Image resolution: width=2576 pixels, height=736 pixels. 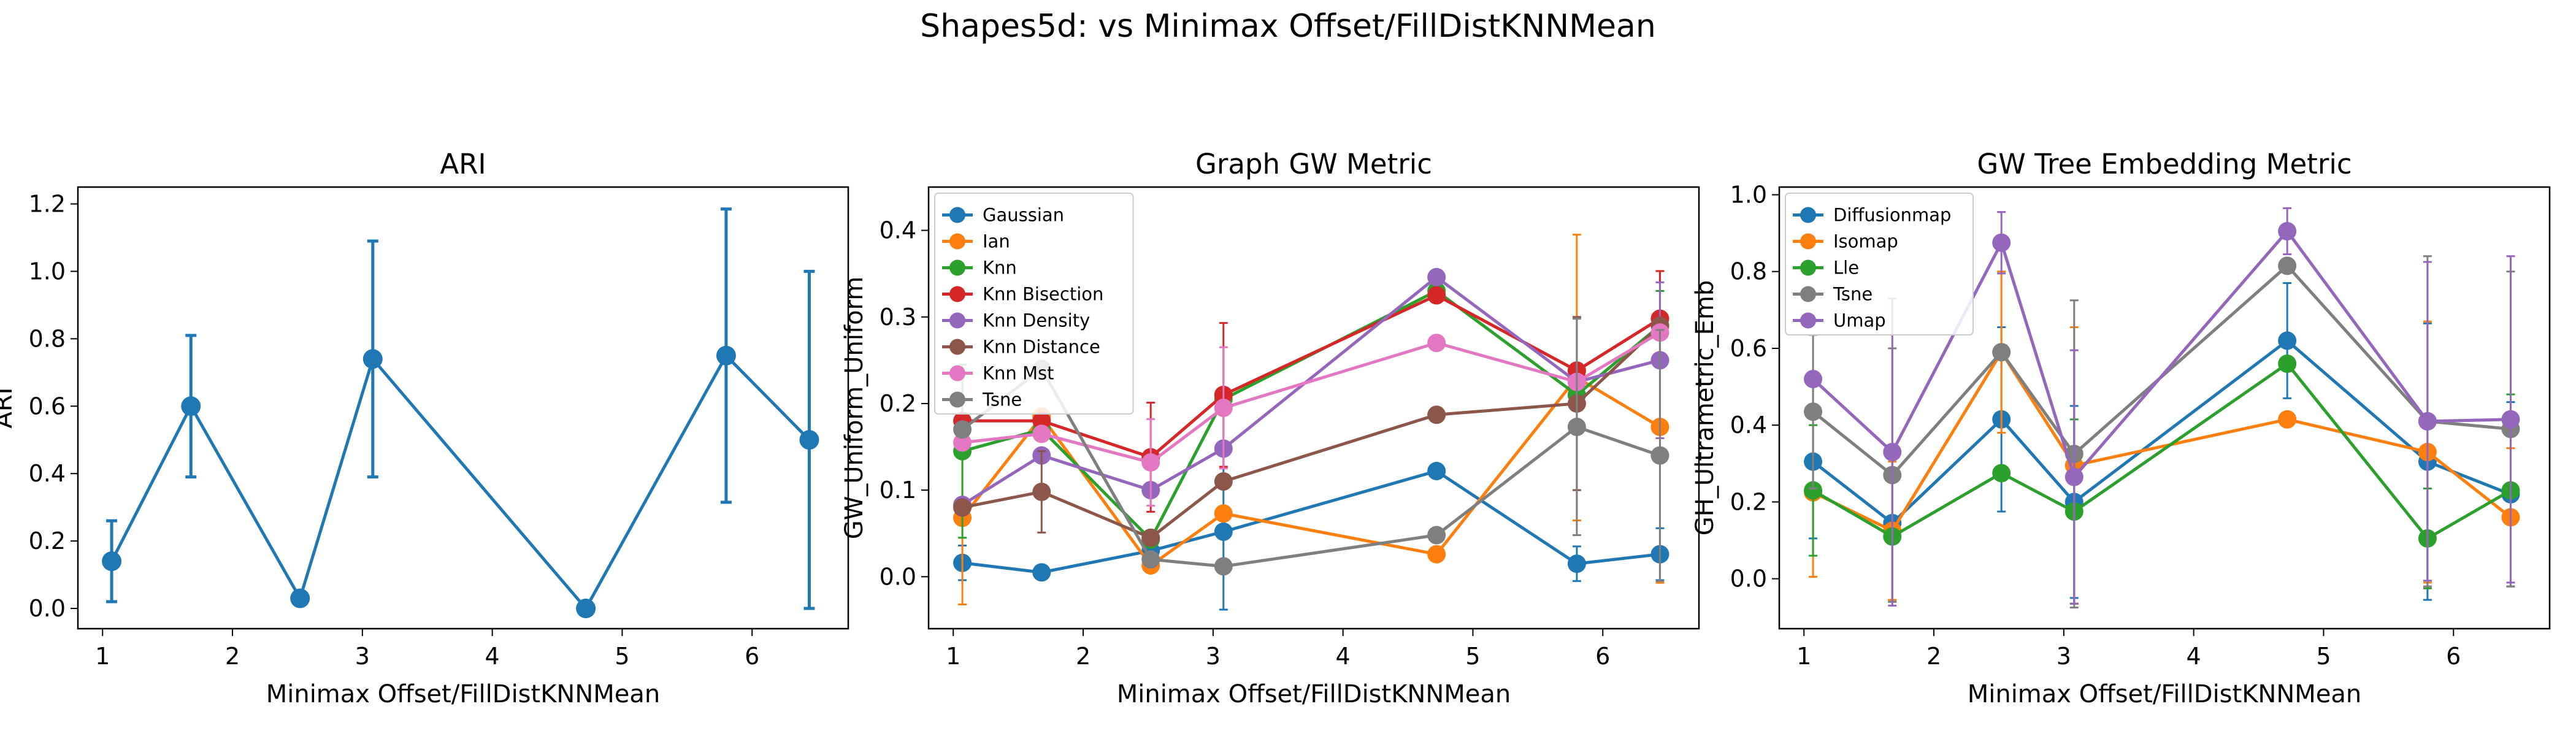 What do you see at coordinates (1892, 215) in the screenshot?
I see `legend-label: Diffusionmap` at bounding box center [1892, 215].